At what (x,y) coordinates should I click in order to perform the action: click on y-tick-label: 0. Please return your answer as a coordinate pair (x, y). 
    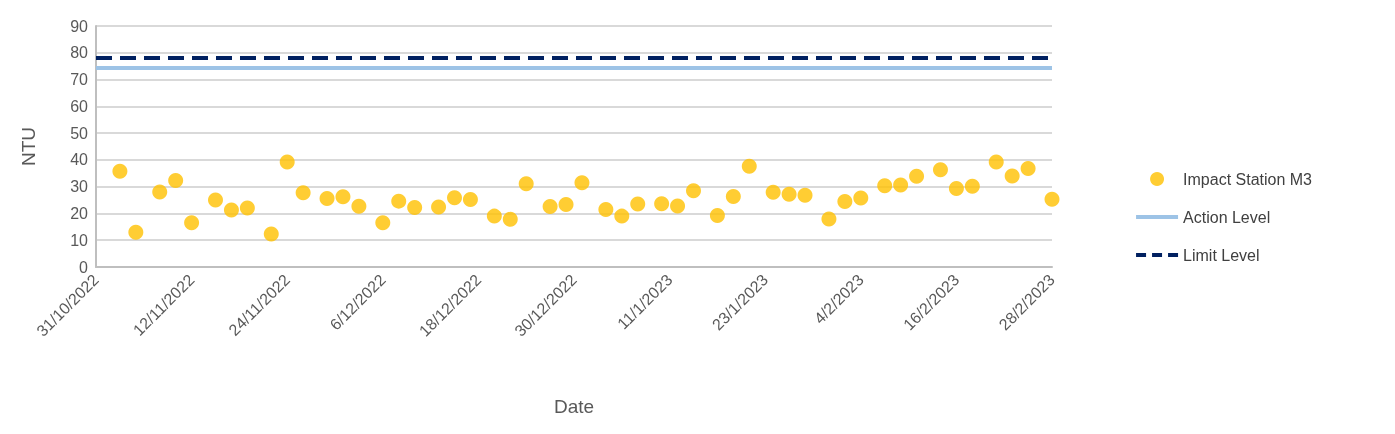
    Looking at the image, I should click on (84, 267).